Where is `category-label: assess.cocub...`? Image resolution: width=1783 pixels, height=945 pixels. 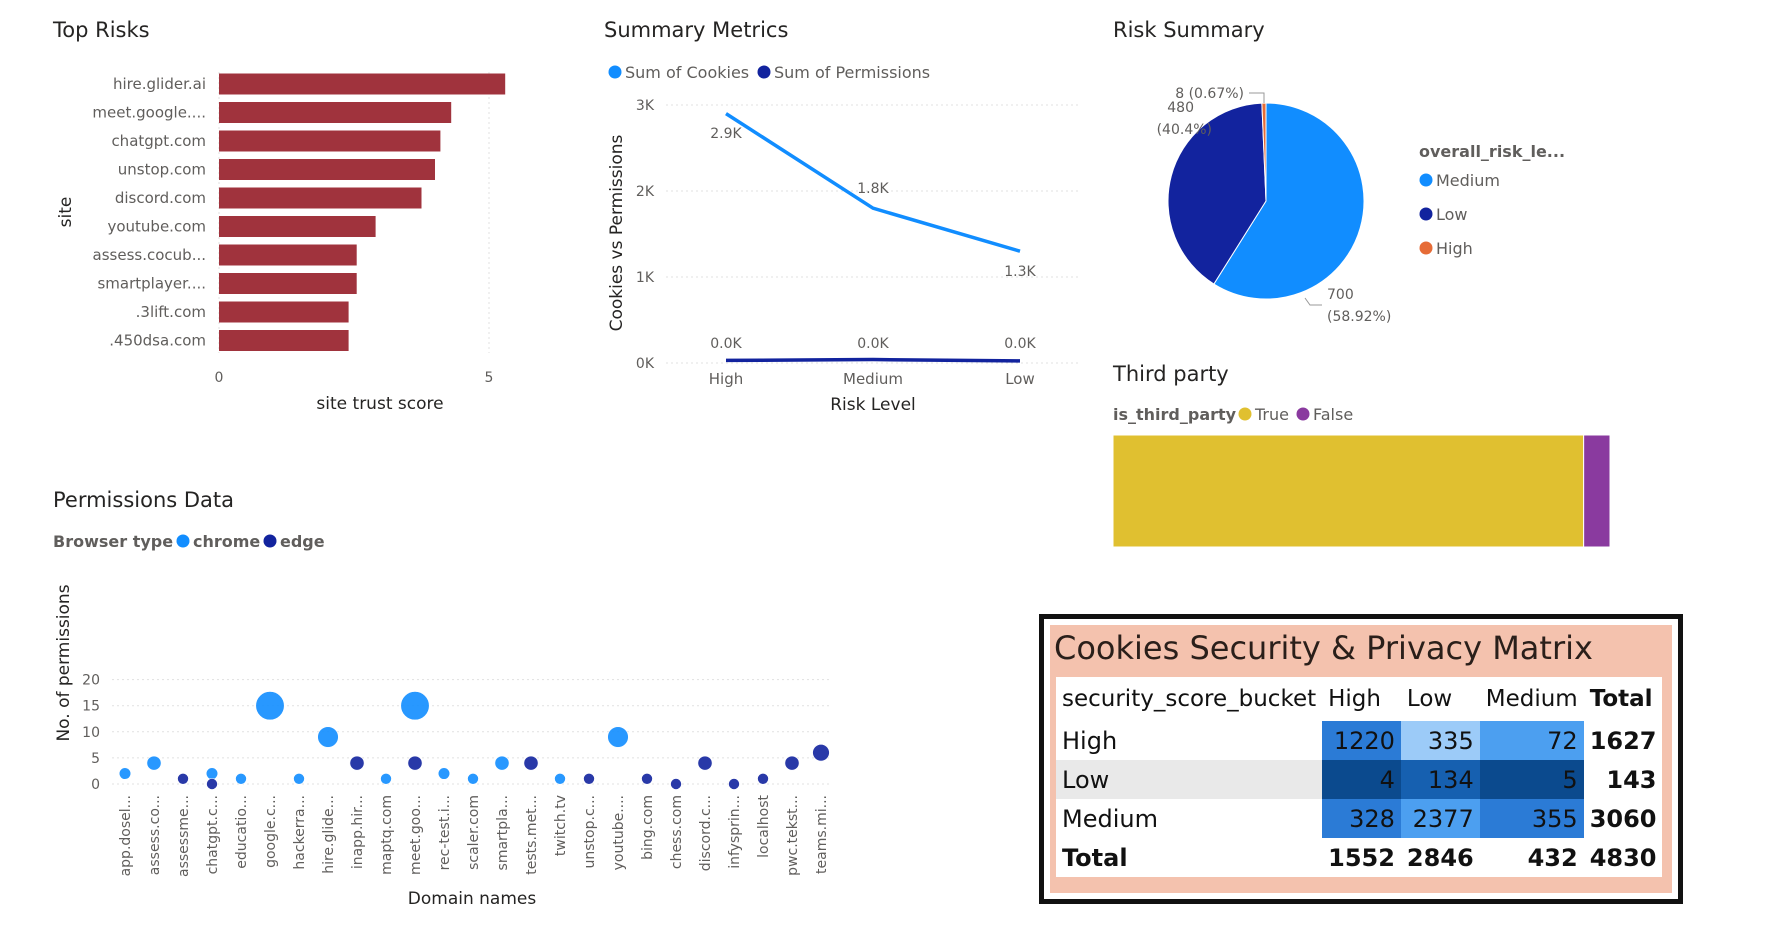 category-label: assess.cocub... is located at coordinates (149, 255).